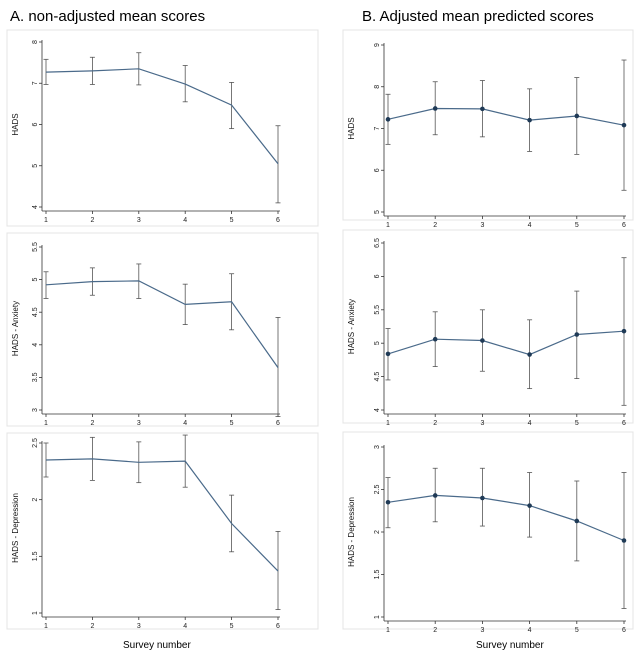 The width and height of the screenshot is (640, 656). What do you see at coordinates (35, 377) in the screenshot?
I see `y-tick-label: 3.5` at bounding box center [35, 377].